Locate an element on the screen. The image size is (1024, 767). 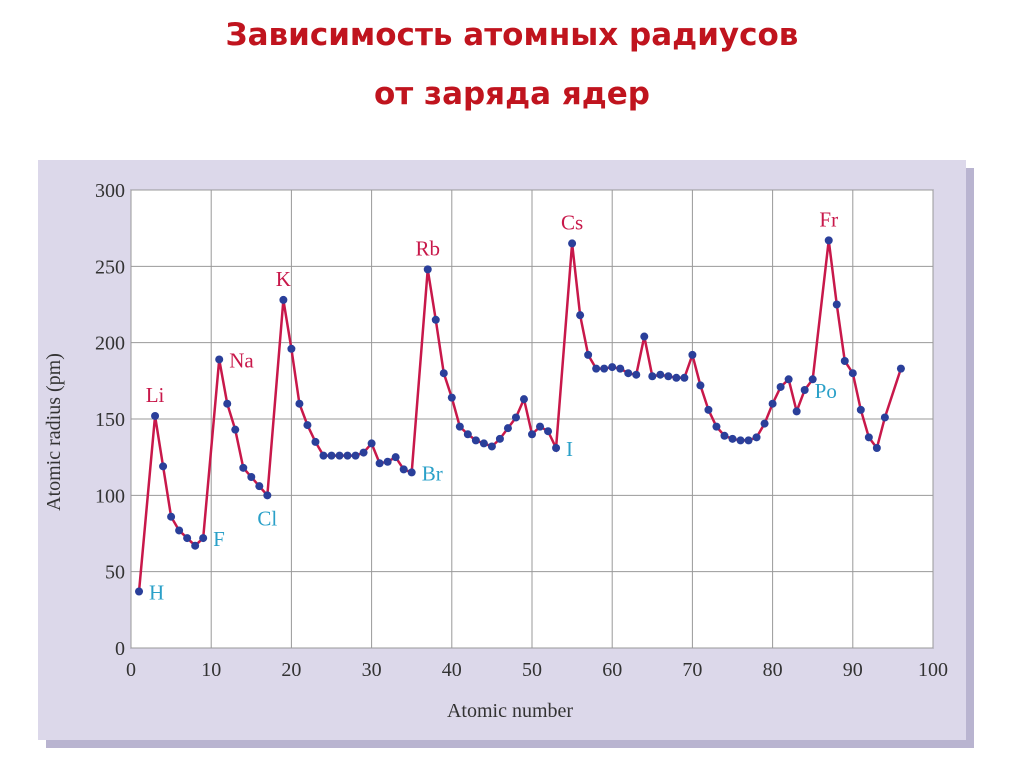
element-label: Cl is located at coordinates (267, 518).